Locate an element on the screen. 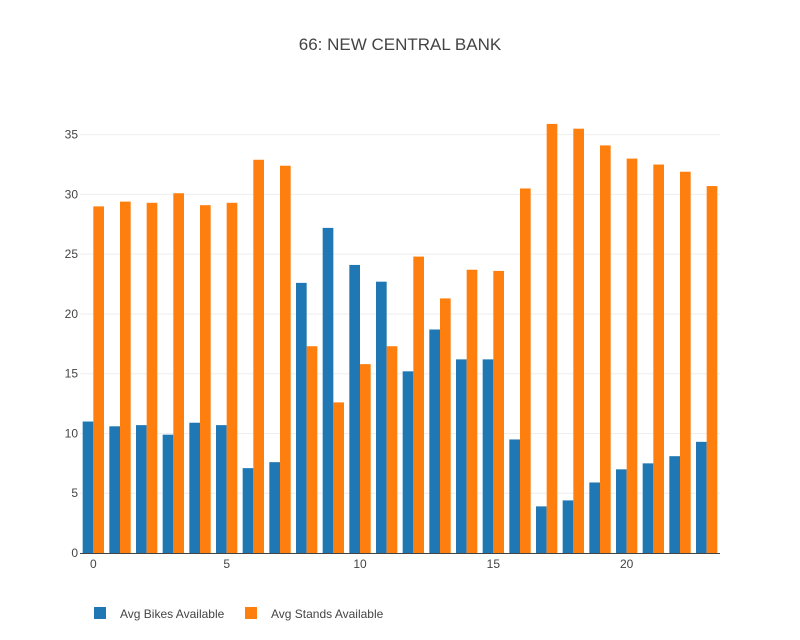 The width and height of the screenshot is (800, 640). x-tick-label: 15 is located at coordinates (494, 564).